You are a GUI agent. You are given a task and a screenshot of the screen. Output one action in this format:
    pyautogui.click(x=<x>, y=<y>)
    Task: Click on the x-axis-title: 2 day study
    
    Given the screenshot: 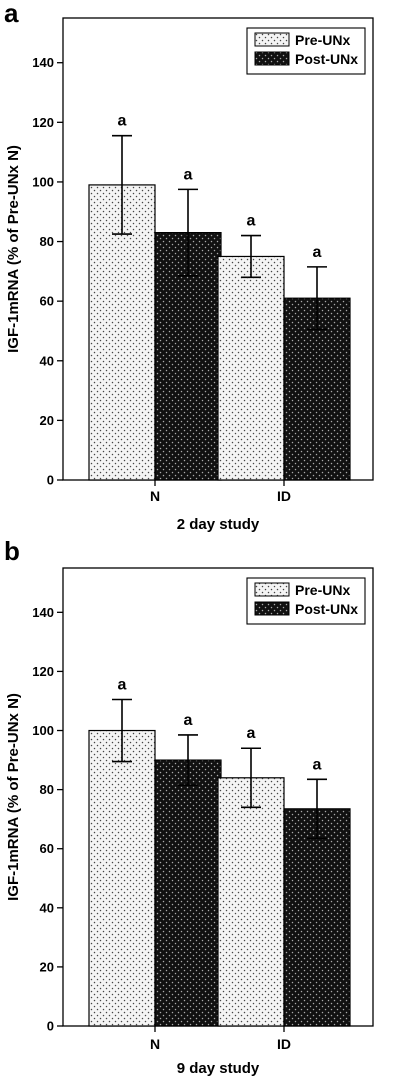 What is the action you would take?
    pyautogui.click(x=218, y=524)
    